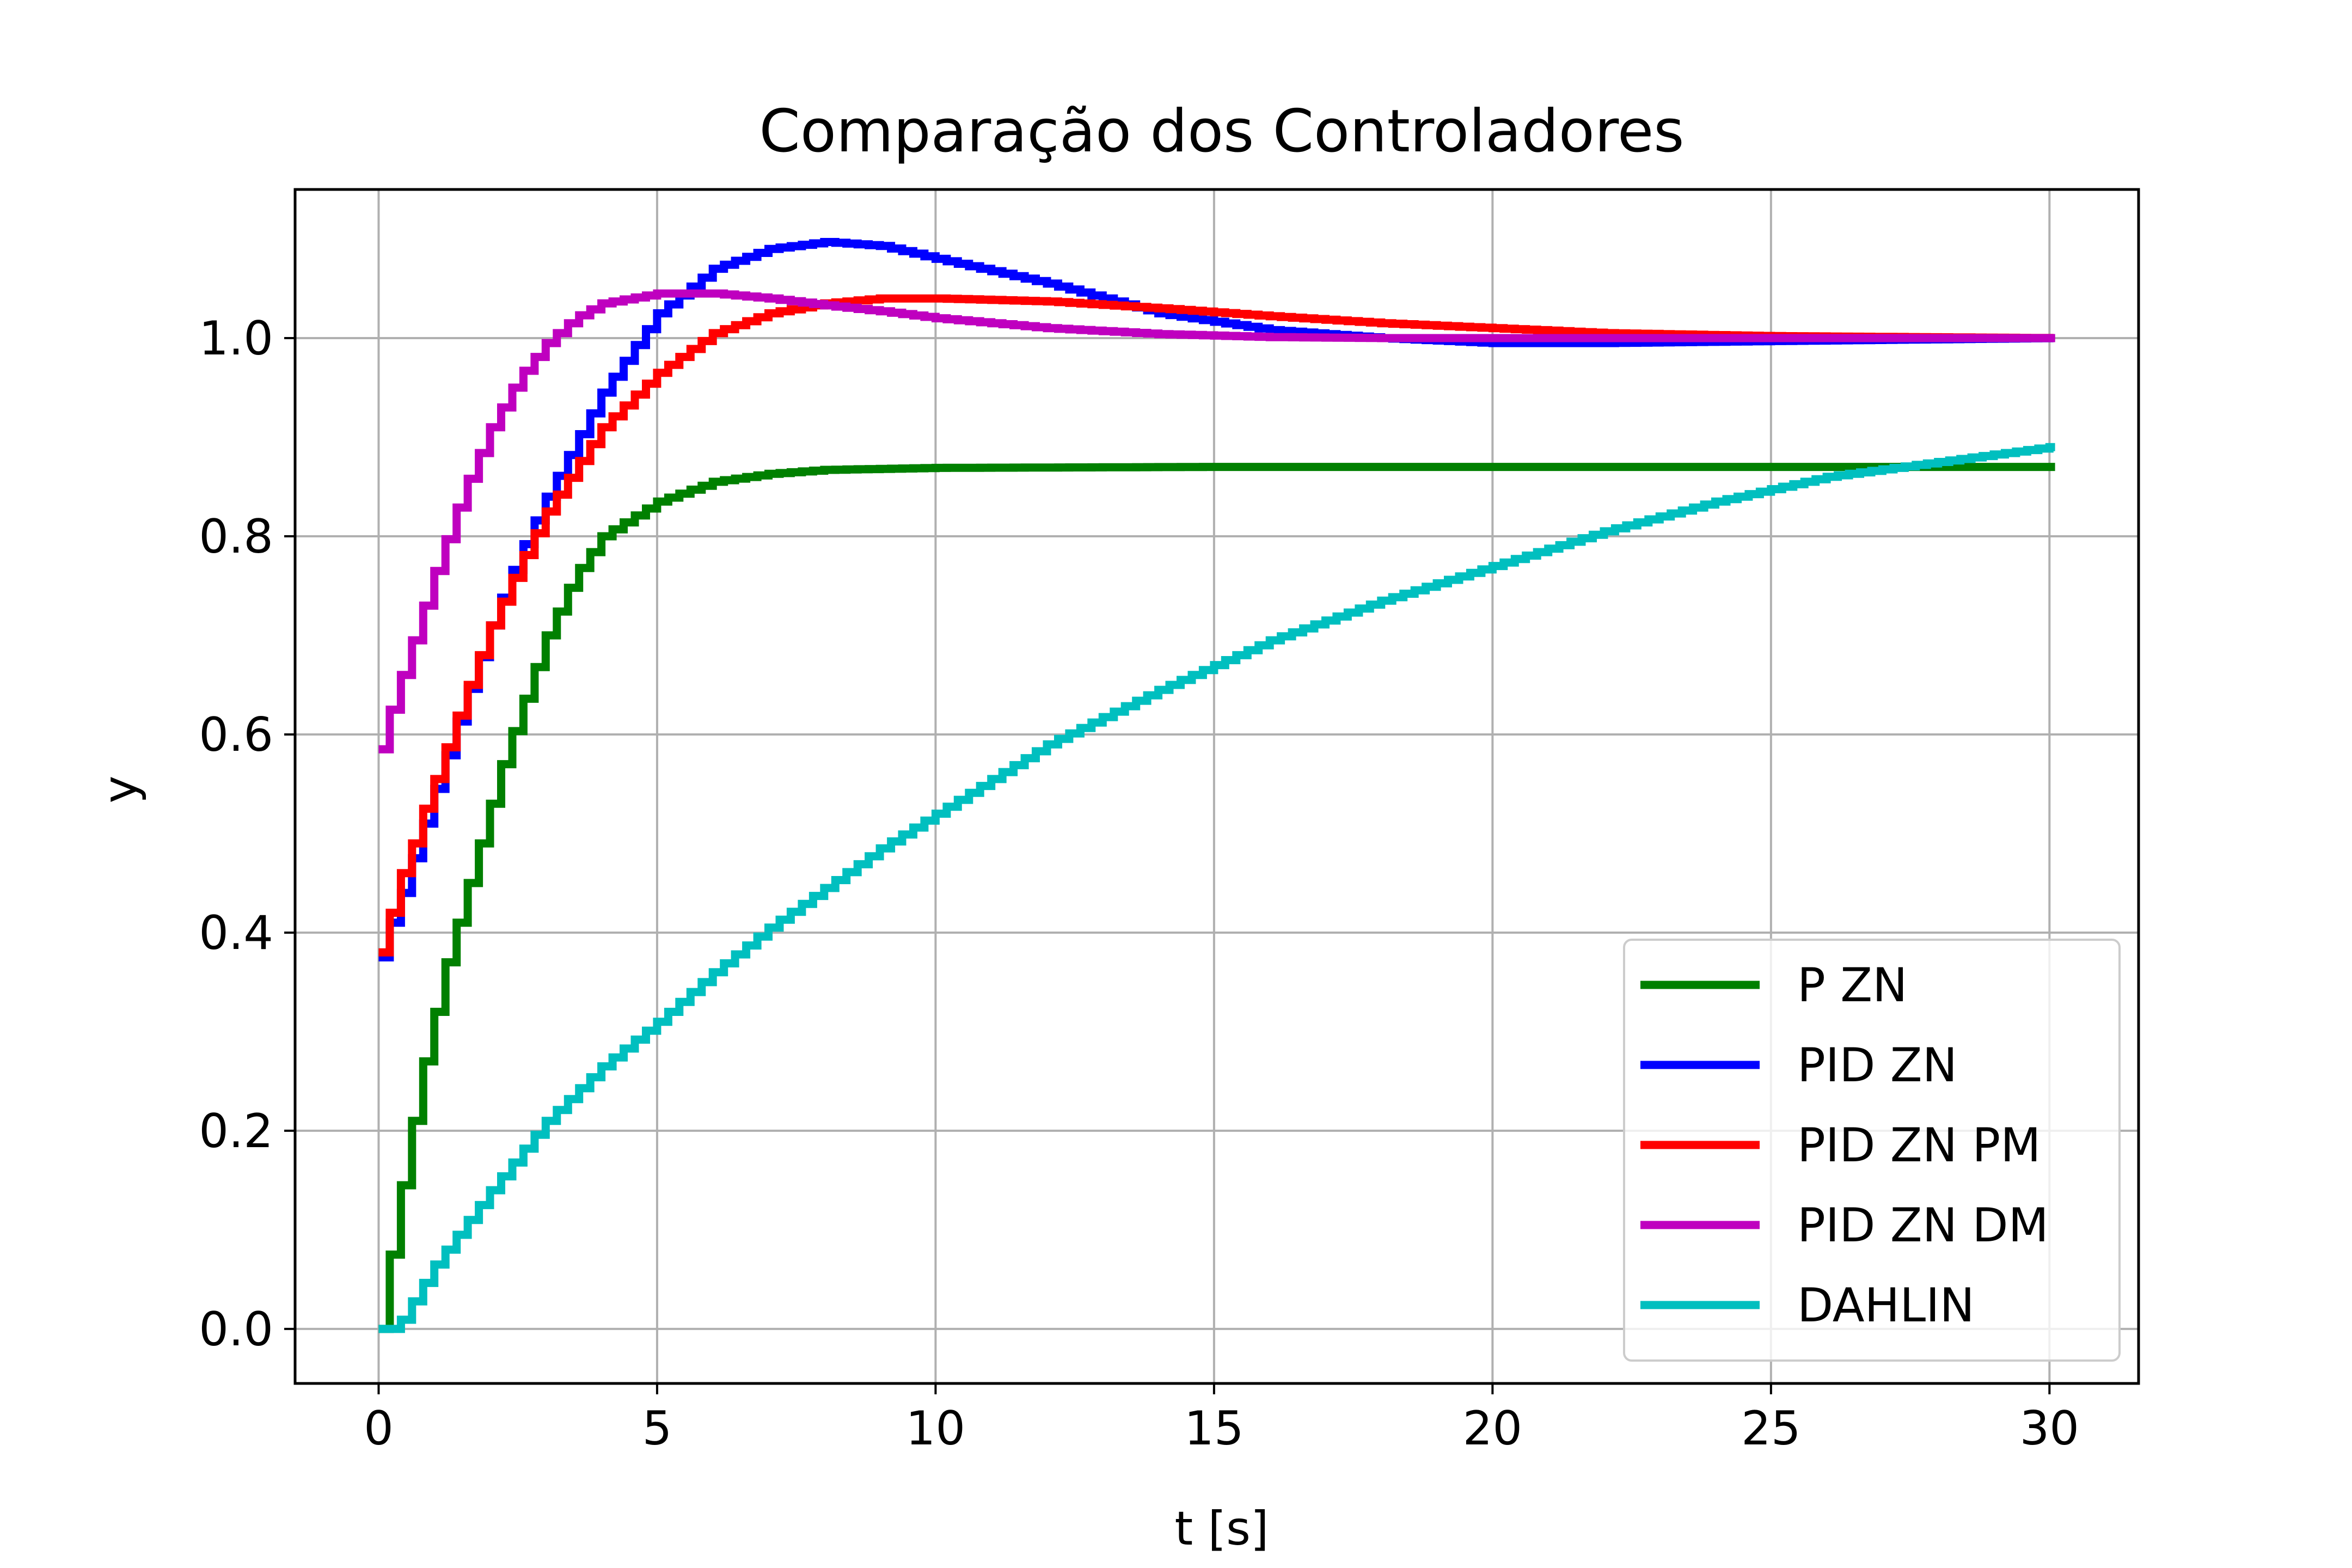 The height and width of the screenshot is (1568, 2352). I want to click on legend-label: PID ZN, so click(1877, 1065).